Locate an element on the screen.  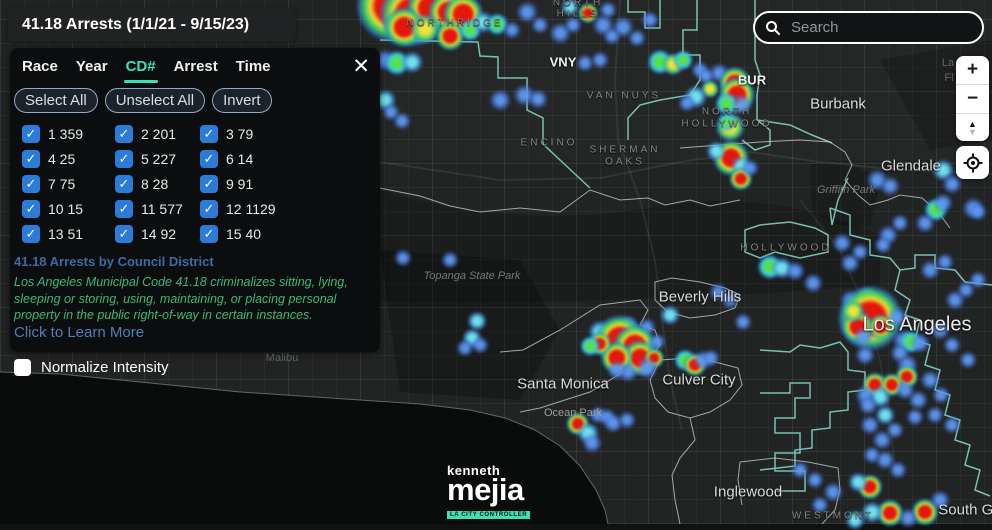
tab-race: Race is located at coordinates (40, 66).